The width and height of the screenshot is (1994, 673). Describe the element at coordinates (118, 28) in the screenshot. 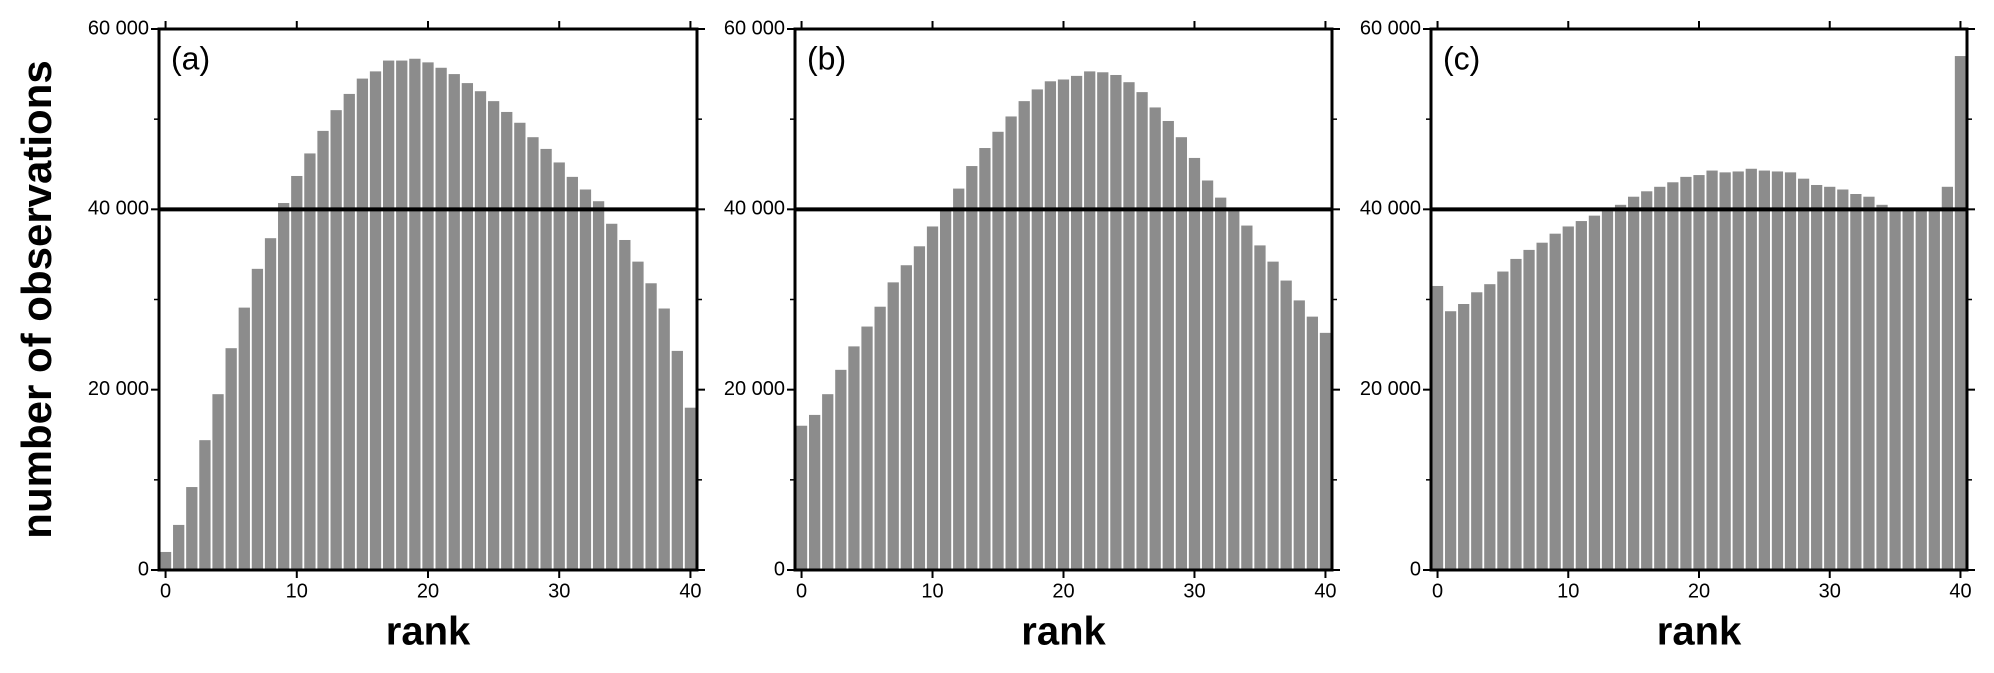

I see `y-tick-label: 60 000` at that location.